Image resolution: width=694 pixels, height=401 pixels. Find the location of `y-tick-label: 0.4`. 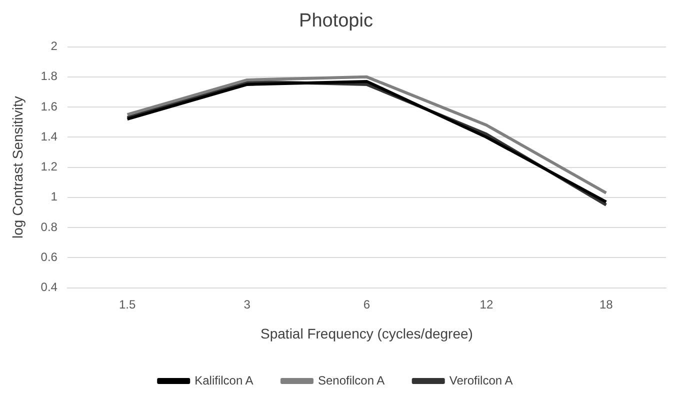

y-tick-label: 0.4 is located at coordinates (49, 287).